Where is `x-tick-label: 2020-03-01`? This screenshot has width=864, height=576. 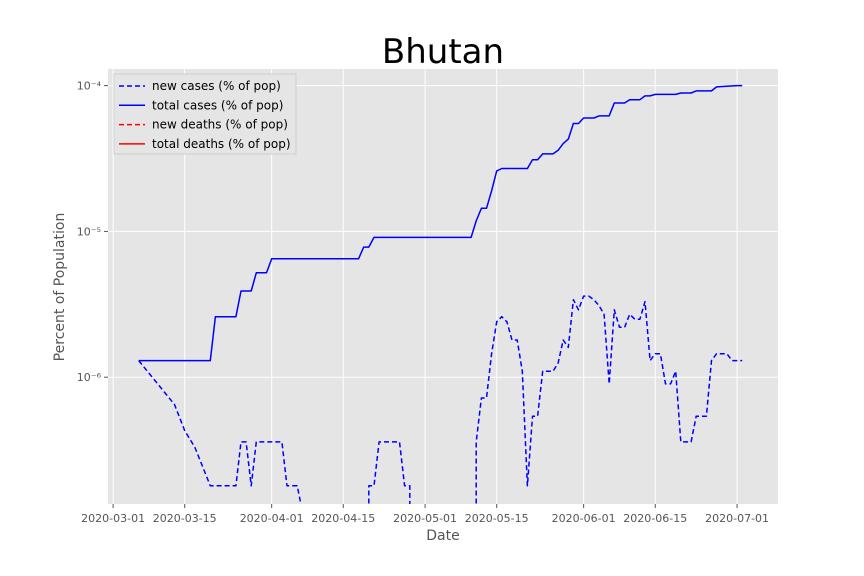 x-tick-label: 2020-03-01 is located at coordinates (113, 518).